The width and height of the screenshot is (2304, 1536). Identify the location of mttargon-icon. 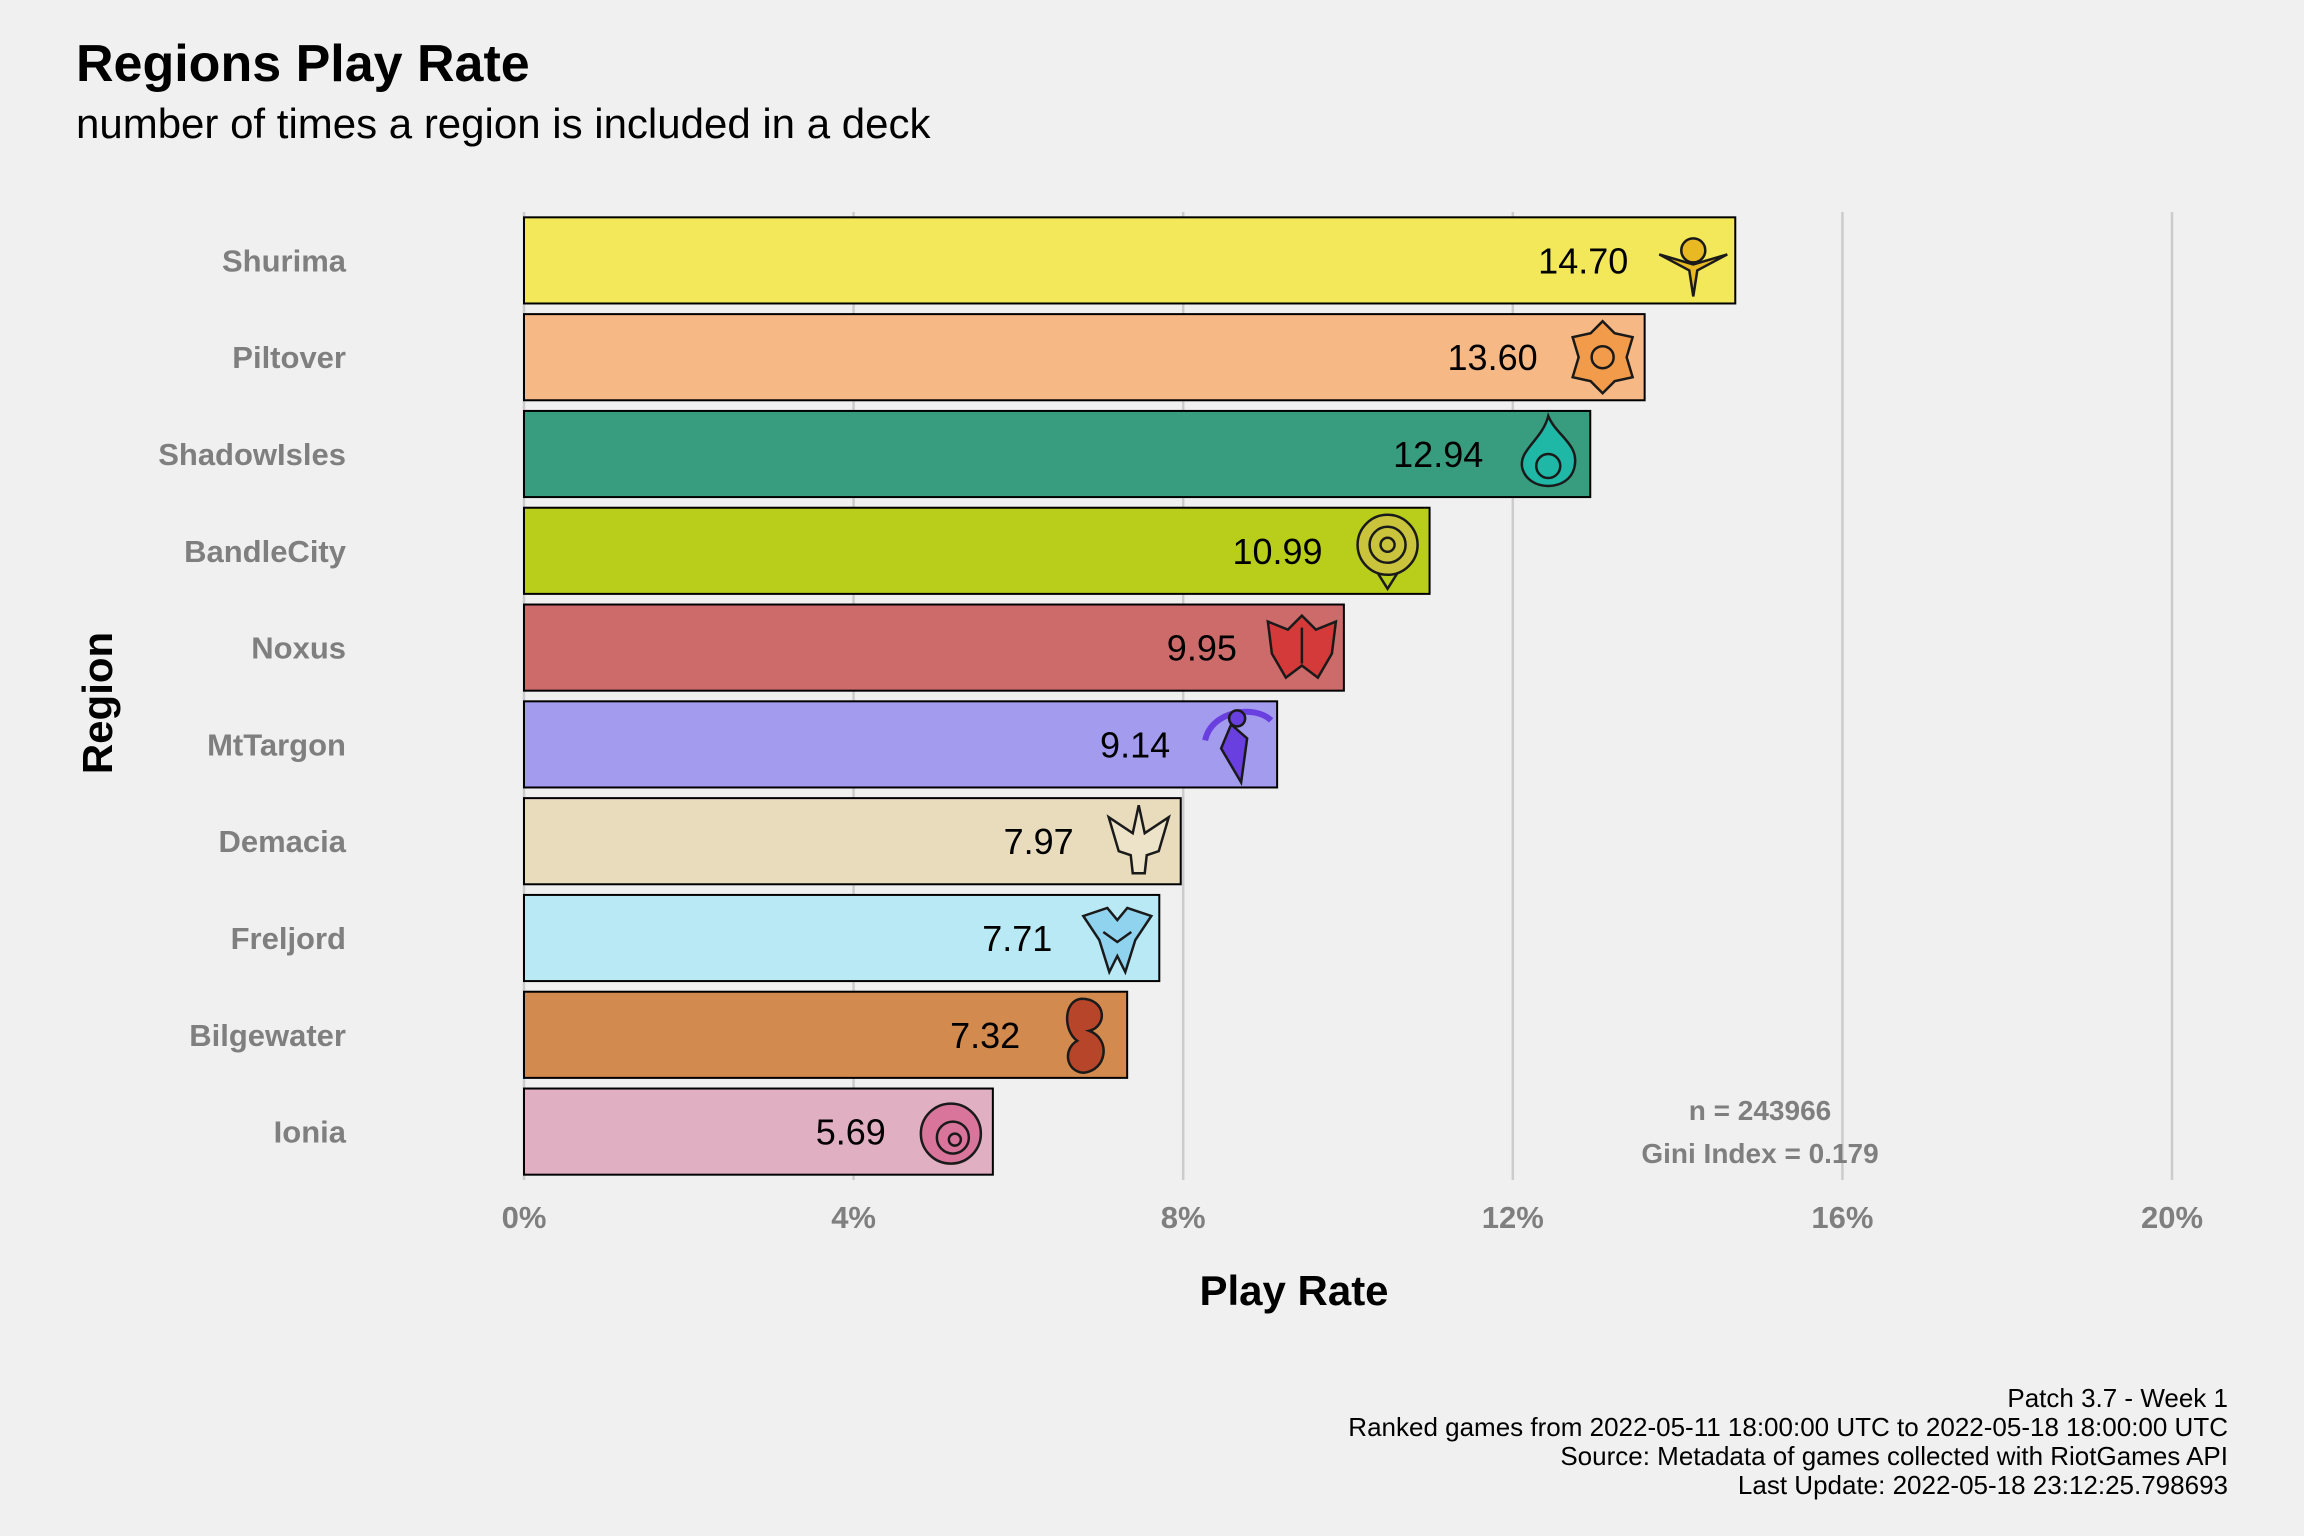
(1238, 747).